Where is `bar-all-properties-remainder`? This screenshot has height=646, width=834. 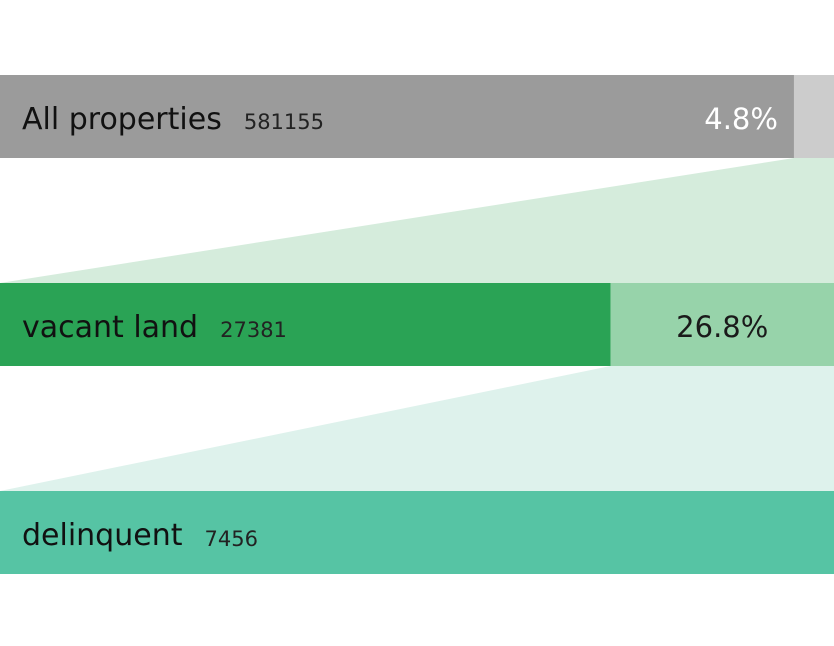
bar-all-properties-remainder is located at coordinates (813, 116).